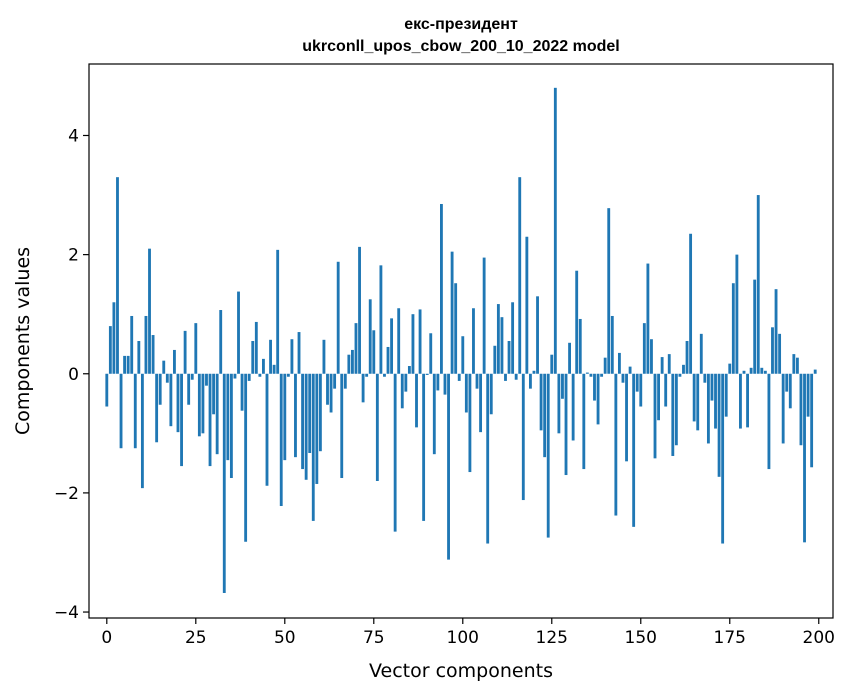  Describe the element at coordinates (641, 638) in the screenshot. I see `x-tick-label: 150` at that location.